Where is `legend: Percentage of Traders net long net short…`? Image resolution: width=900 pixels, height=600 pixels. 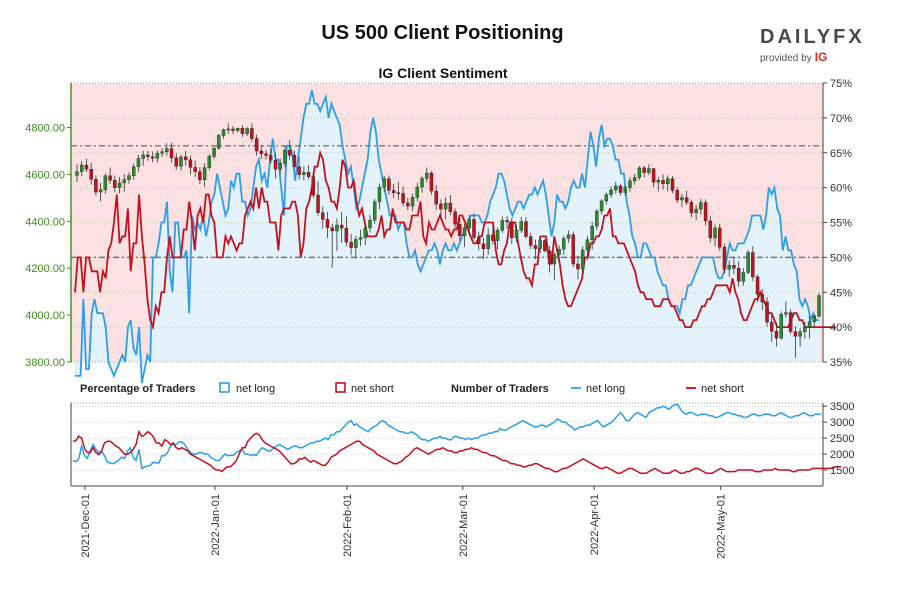
legend: Percentage of Traders net long net short… is located at coordinates (412, 388).